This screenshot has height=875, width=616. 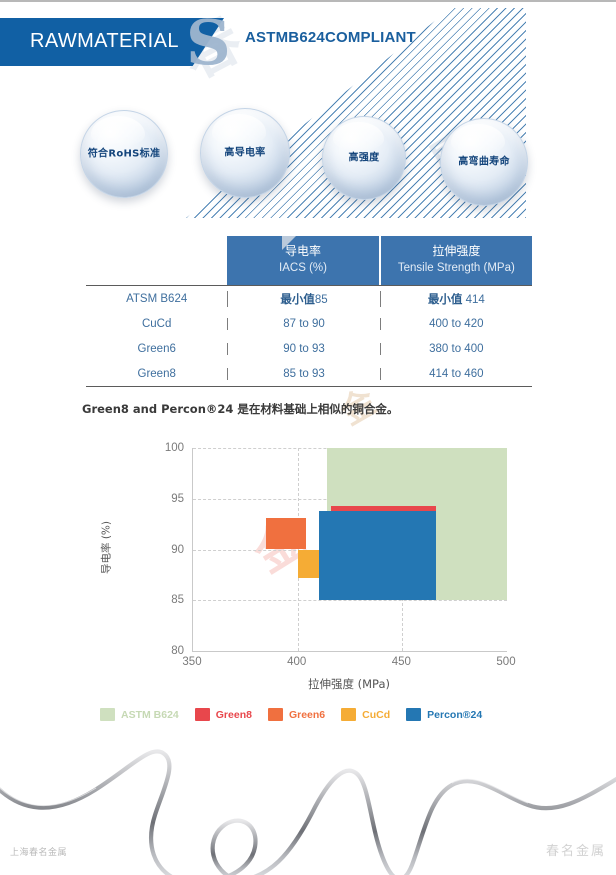 I want to click on table-cell-conductivity: 85 to 93, so click(x=304, y=373).